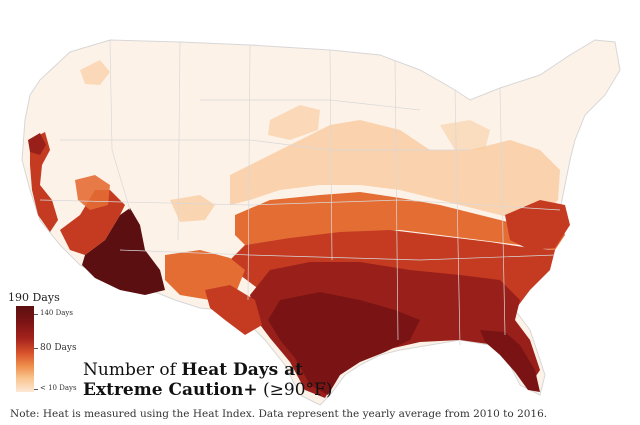 The width and height of the screenshot is (640, 425). What do you see at coordinates (34, 297) in the screenshot?
I see `legend-title: 190 Days` at bounding box center [34, 297].